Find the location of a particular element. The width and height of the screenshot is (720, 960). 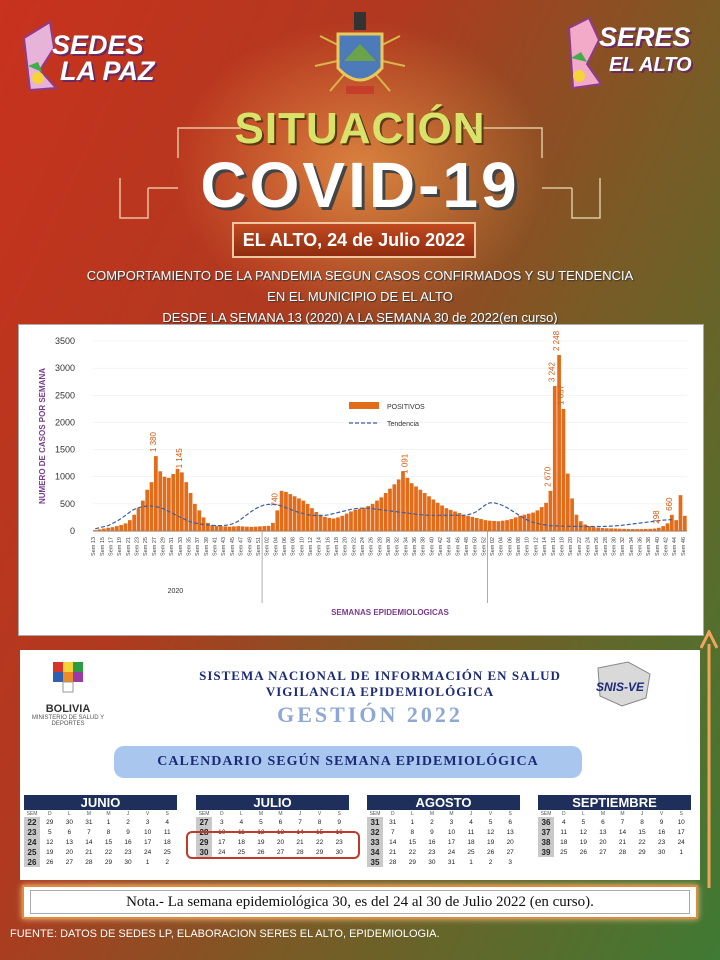

data-label: 1 145 is located at coordinates (179, 458).